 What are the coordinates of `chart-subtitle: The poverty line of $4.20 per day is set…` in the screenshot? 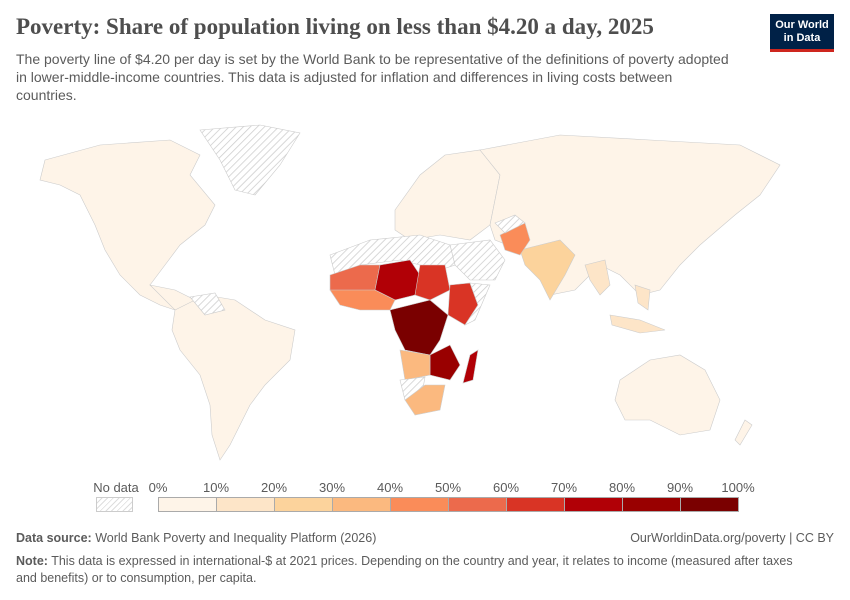 It's located at (372, 77).